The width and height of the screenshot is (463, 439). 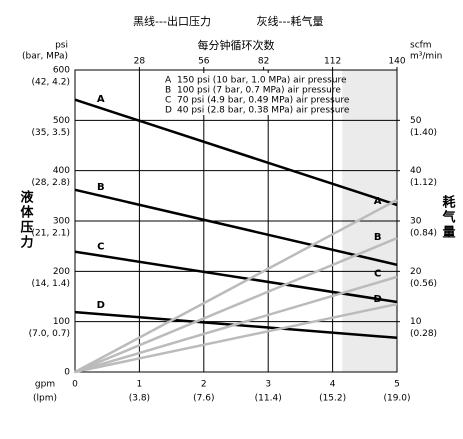 I want to click on legend-key: D, so click(x=168, y=111).